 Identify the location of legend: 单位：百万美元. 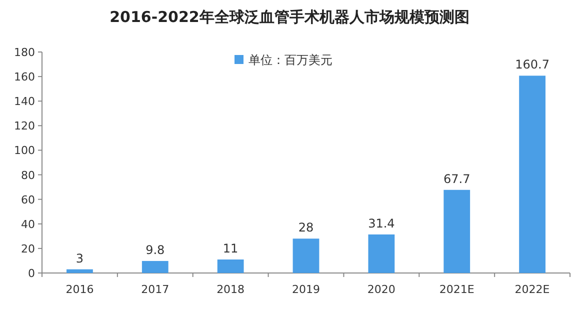
(290, 60).